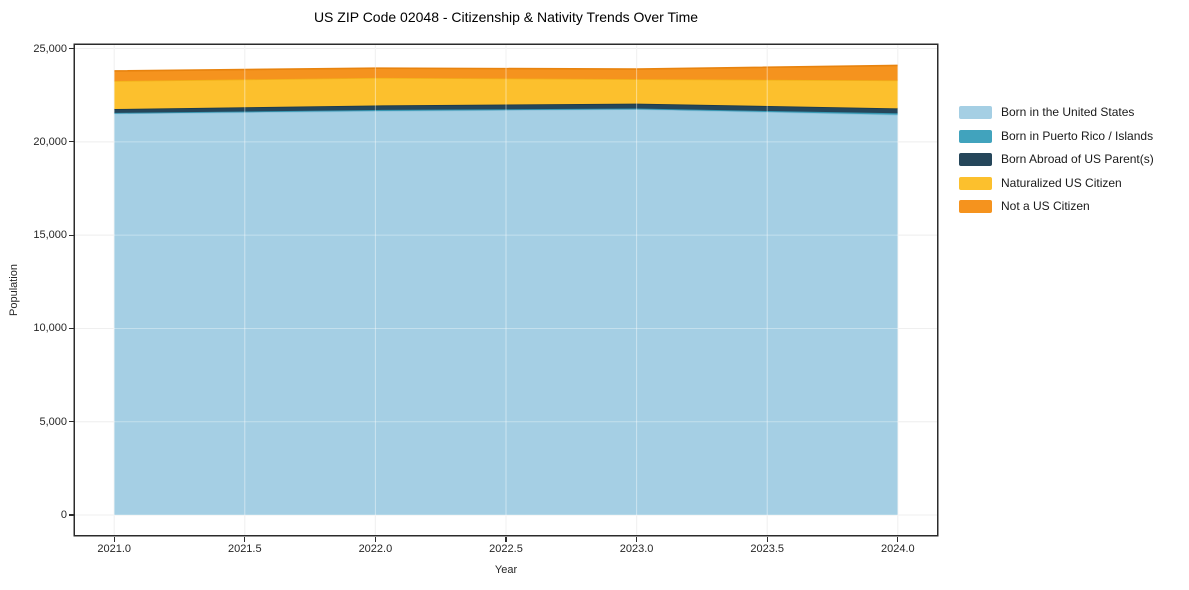 This screenshot has height=590, width=1189. I want to click on y-tick-label: 25,000, so click(50, 48).